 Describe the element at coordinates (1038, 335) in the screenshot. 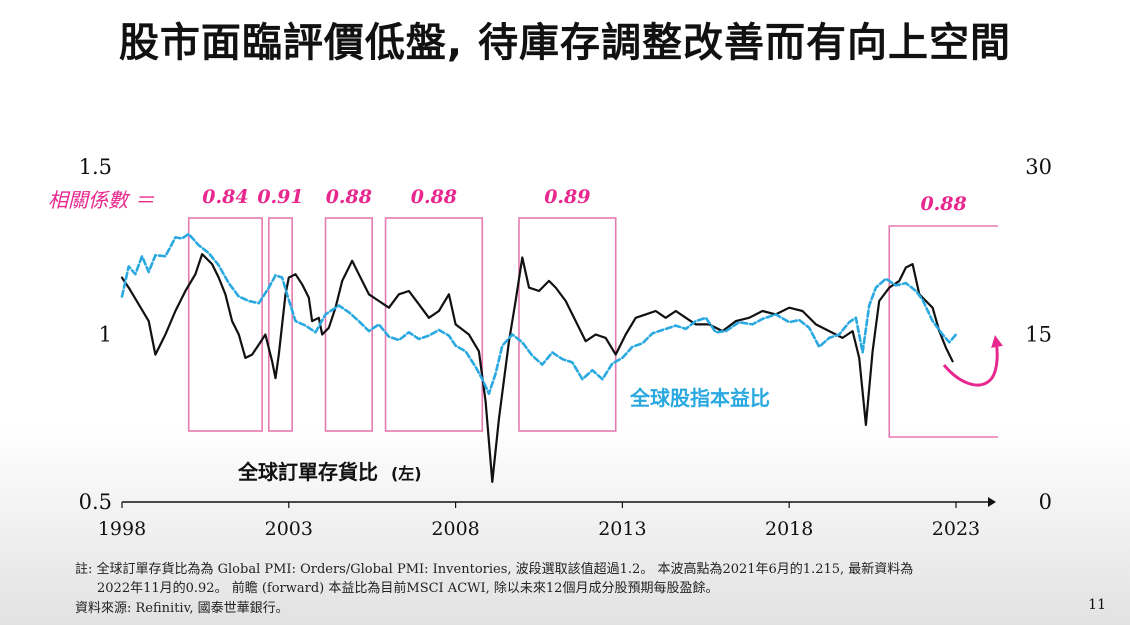

I see `right-y-tick-label: 15` at that location.